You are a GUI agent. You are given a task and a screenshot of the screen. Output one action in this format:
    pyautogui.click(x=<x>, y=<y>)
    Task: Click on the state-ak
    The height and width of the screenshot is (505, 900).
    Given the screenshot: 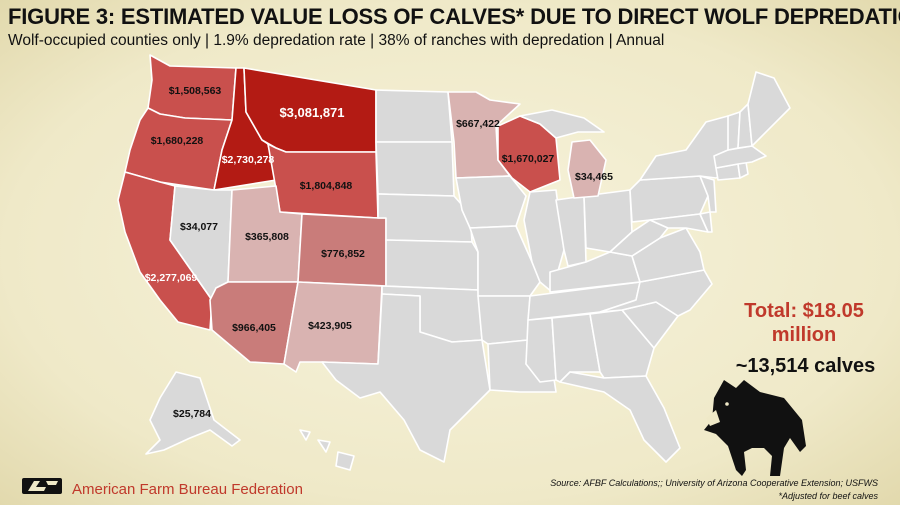 What is the action you would take?
    pyautogui.click(x=193, y=413)
    